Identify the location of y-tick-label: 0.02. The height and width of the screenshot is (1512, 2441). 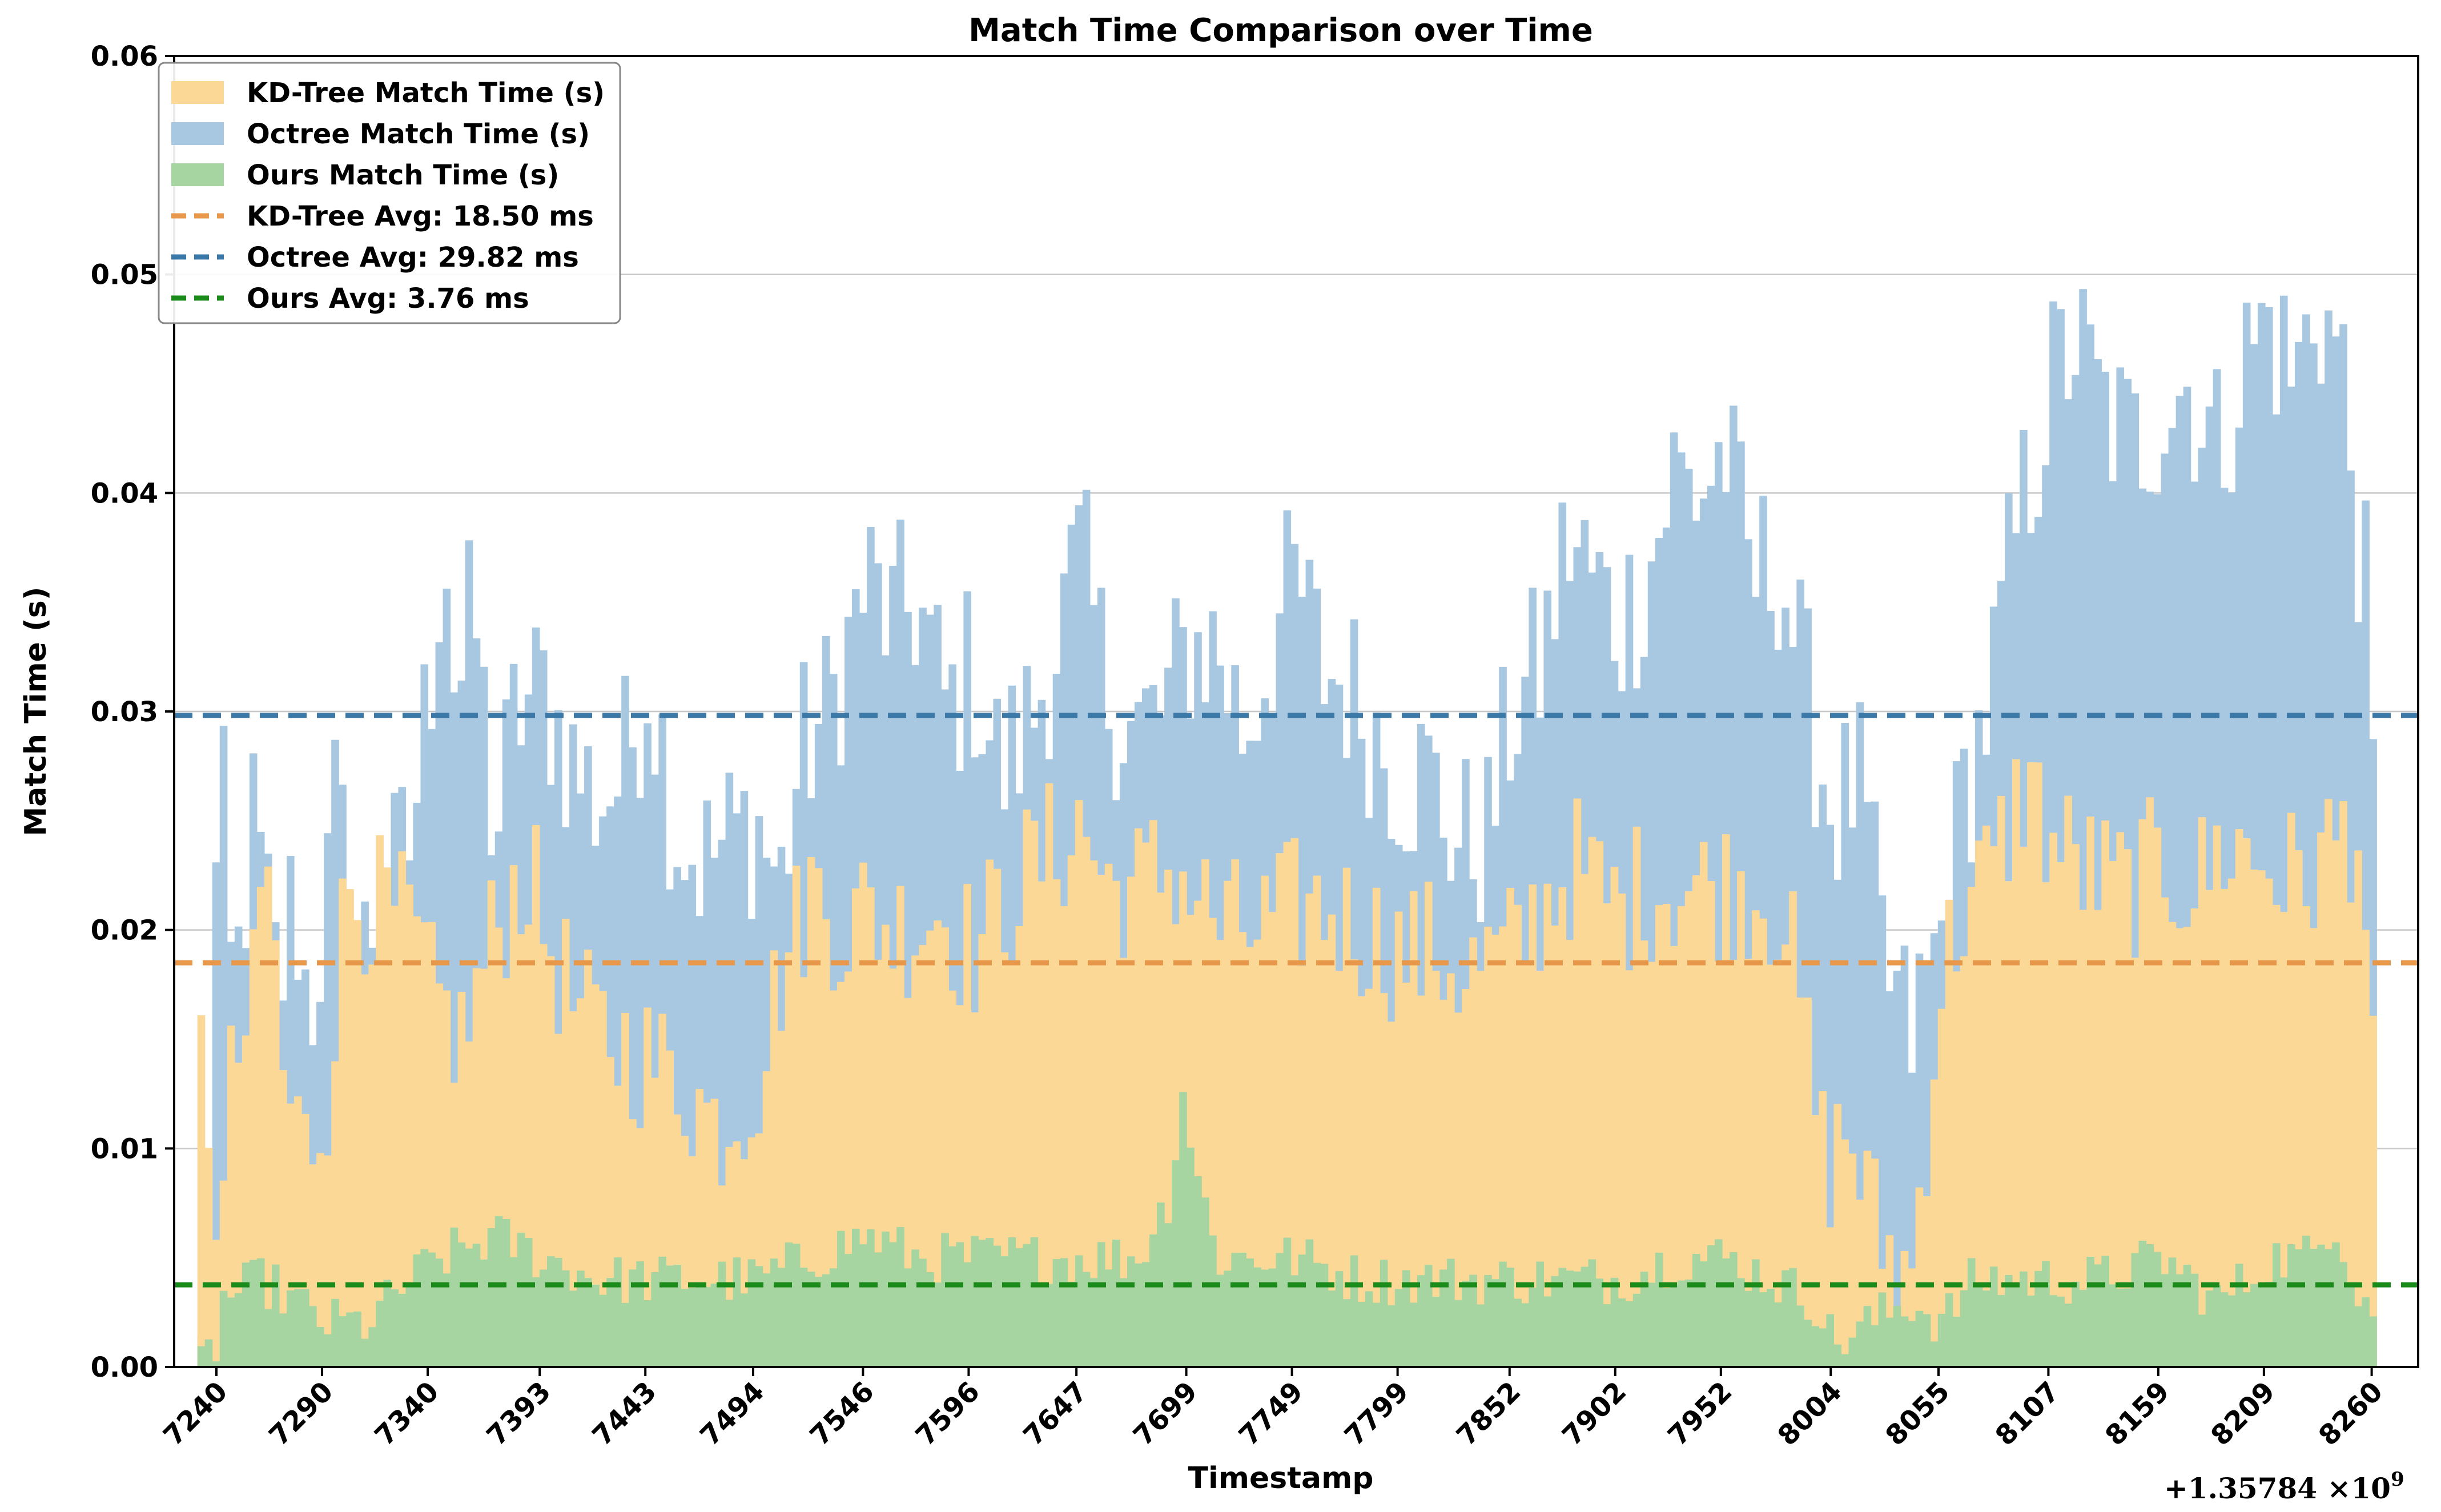
(124, 931).